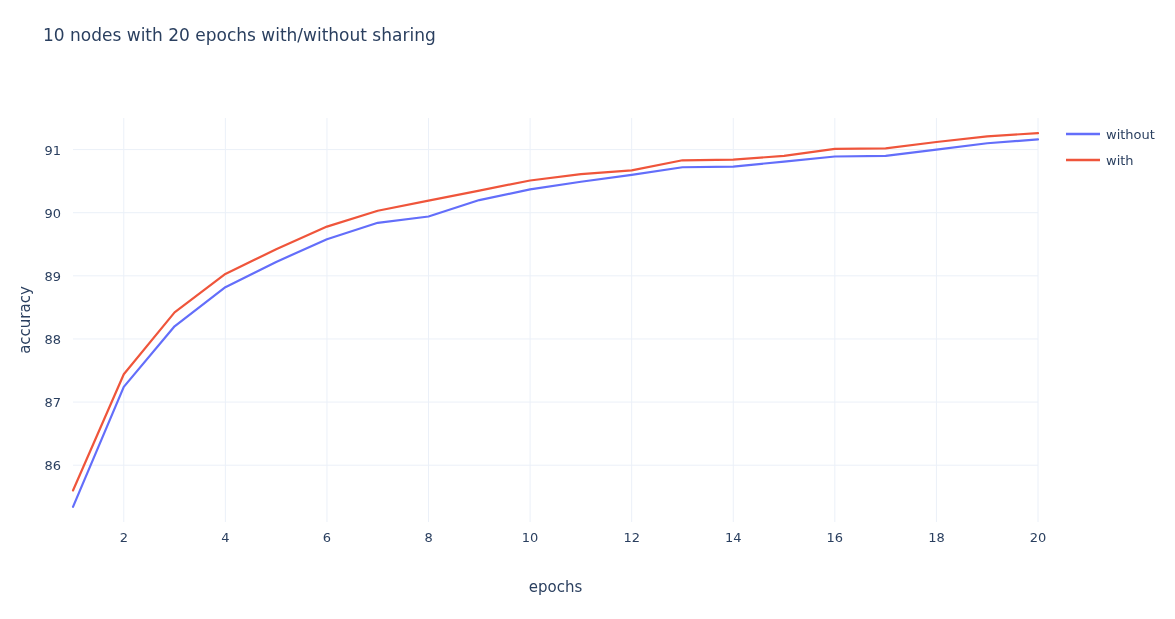 This screenshot has height=619, width=1175. Describe the element at coordinates (25, 320) in the screenshot. I see `y-axis-title: accuracy` at that location.